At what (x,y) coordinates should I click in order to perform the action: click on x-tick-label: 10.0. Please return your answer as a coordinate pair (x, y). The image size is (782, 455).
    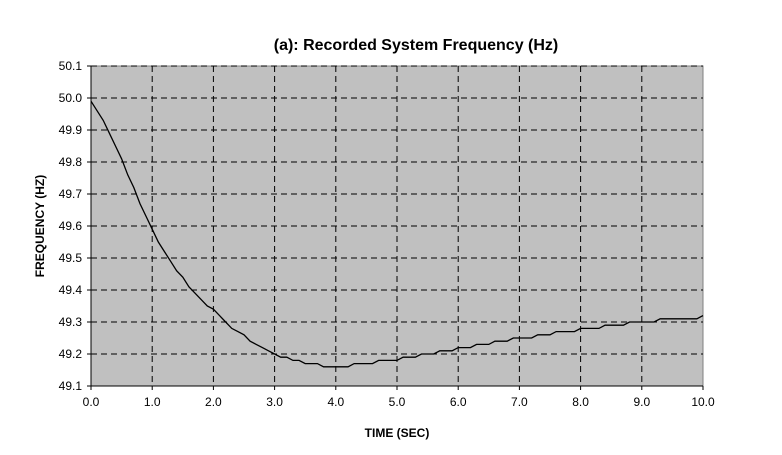
    Looking at the image, I should click on (703, 402).